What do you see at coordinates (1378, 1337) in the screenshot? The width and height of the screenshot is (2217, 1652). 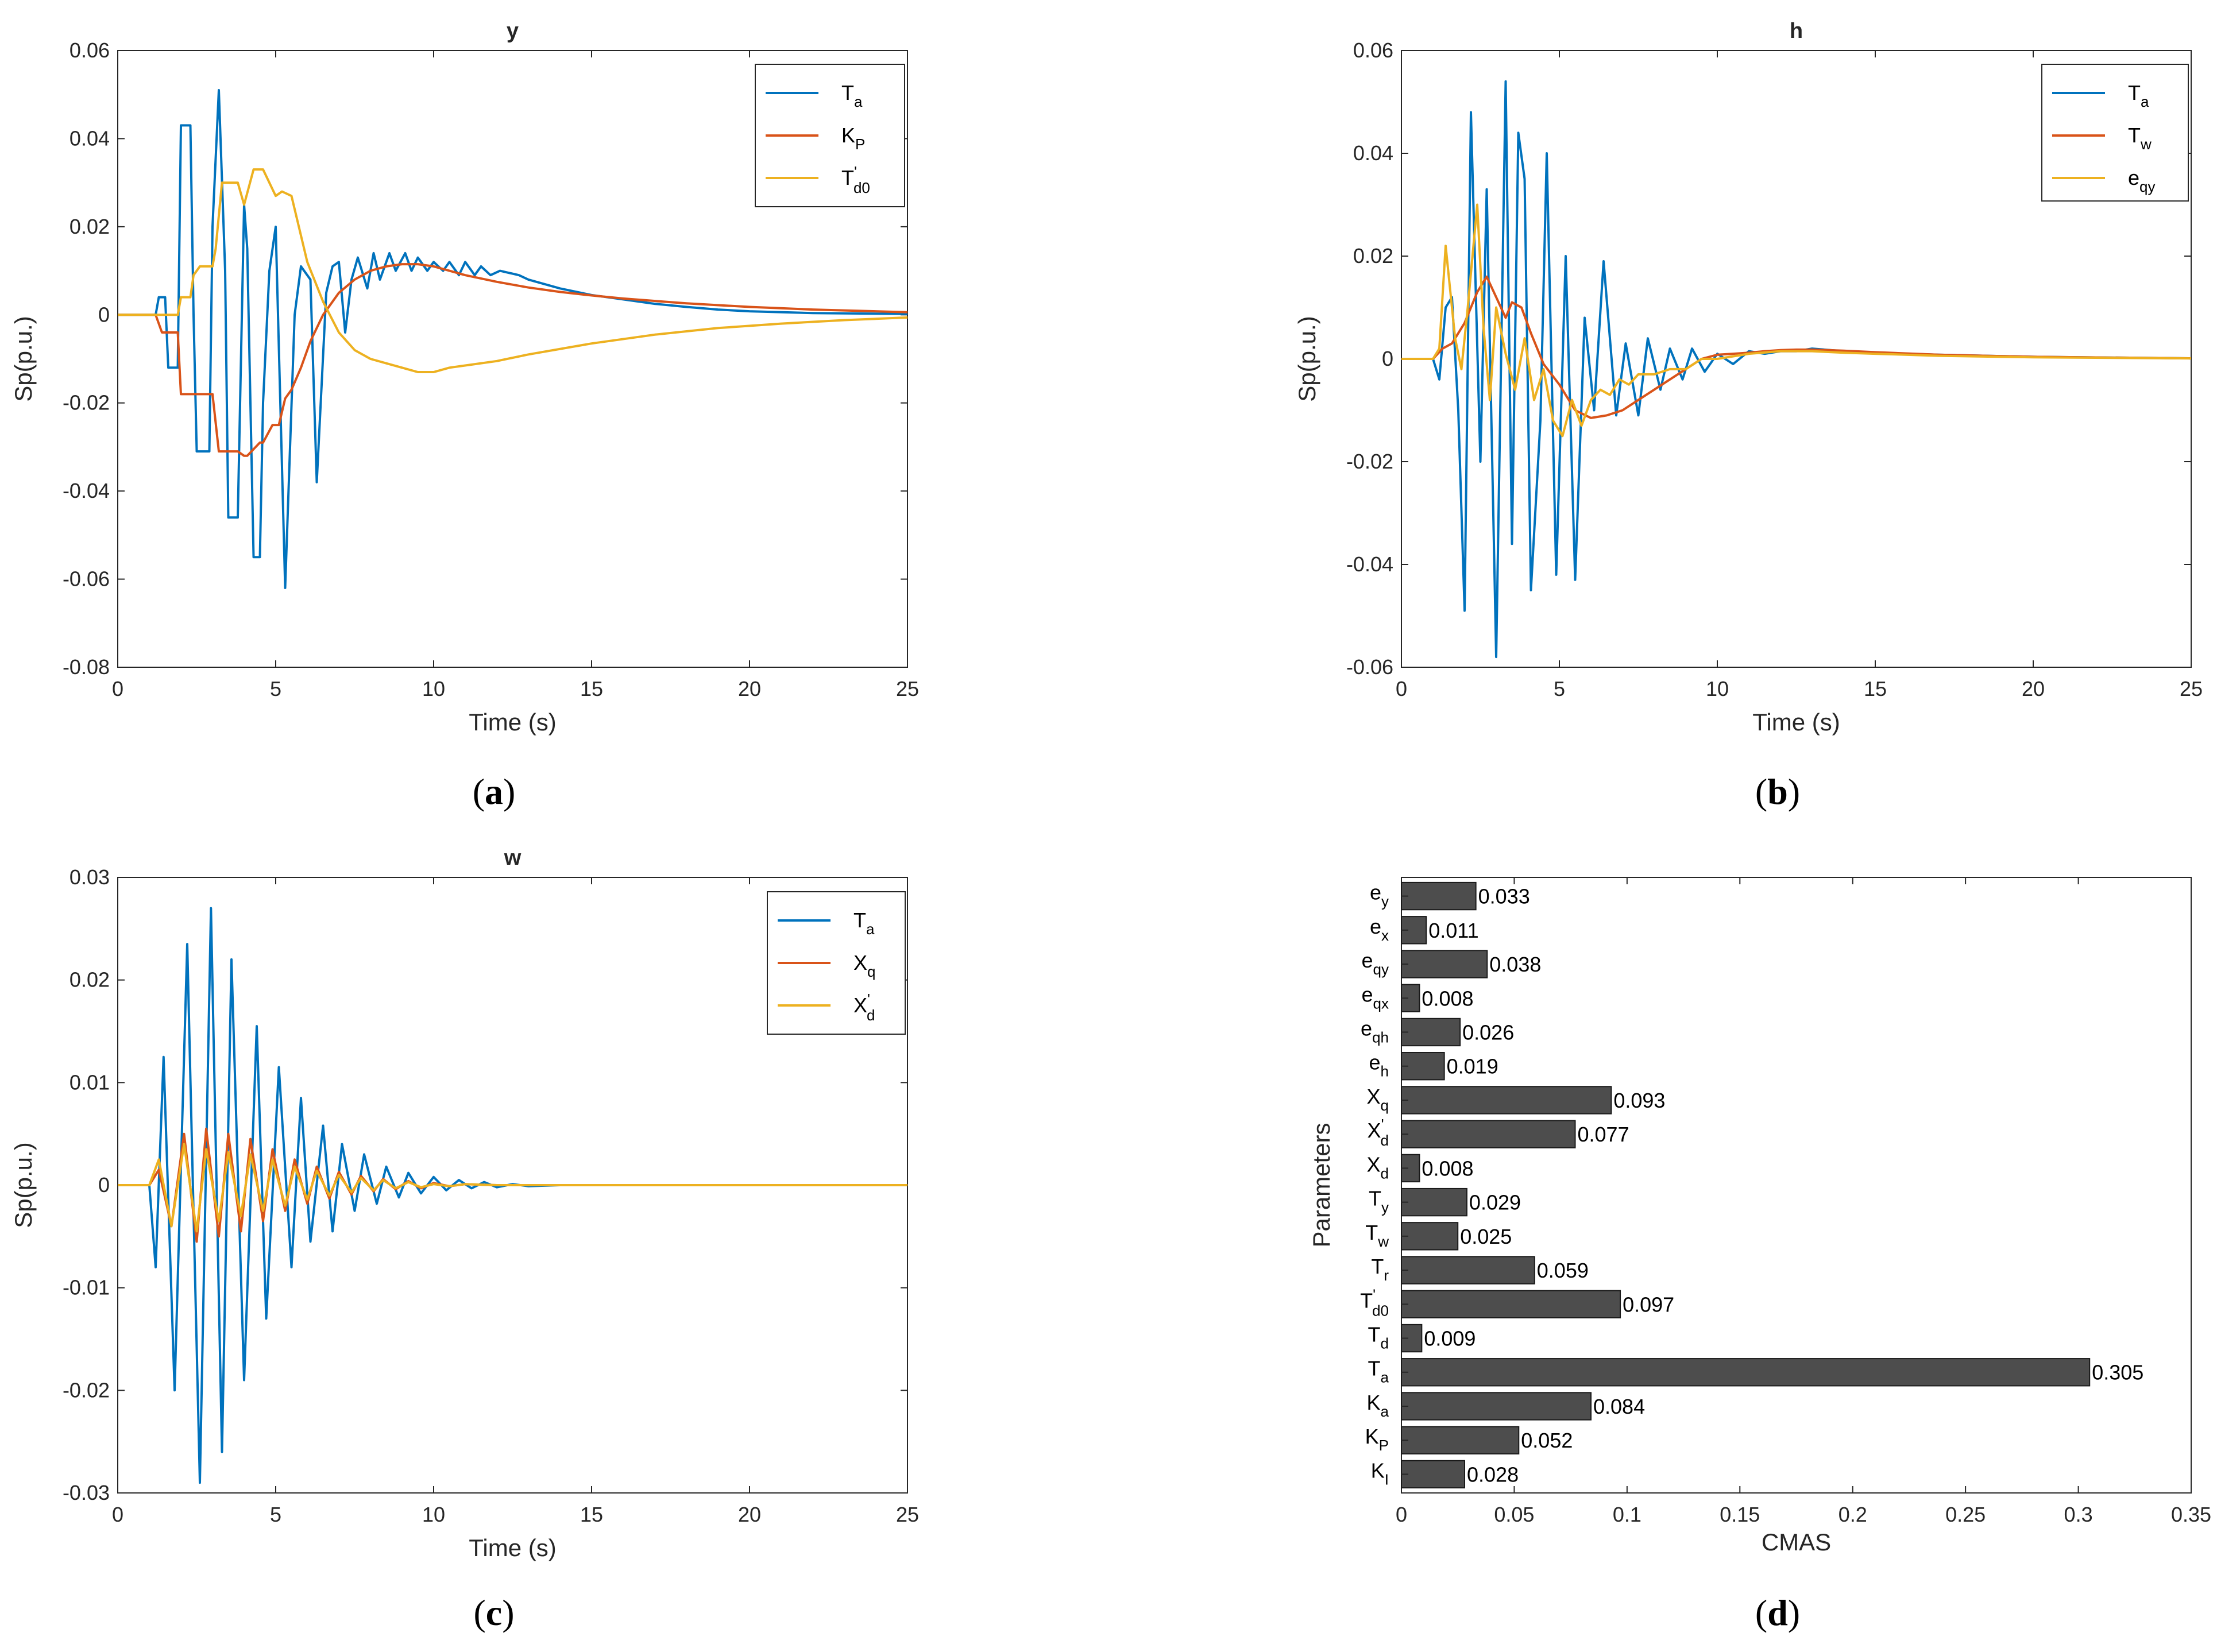 I see `y-tick-label: Td` at bounding box center [1378, 1337].